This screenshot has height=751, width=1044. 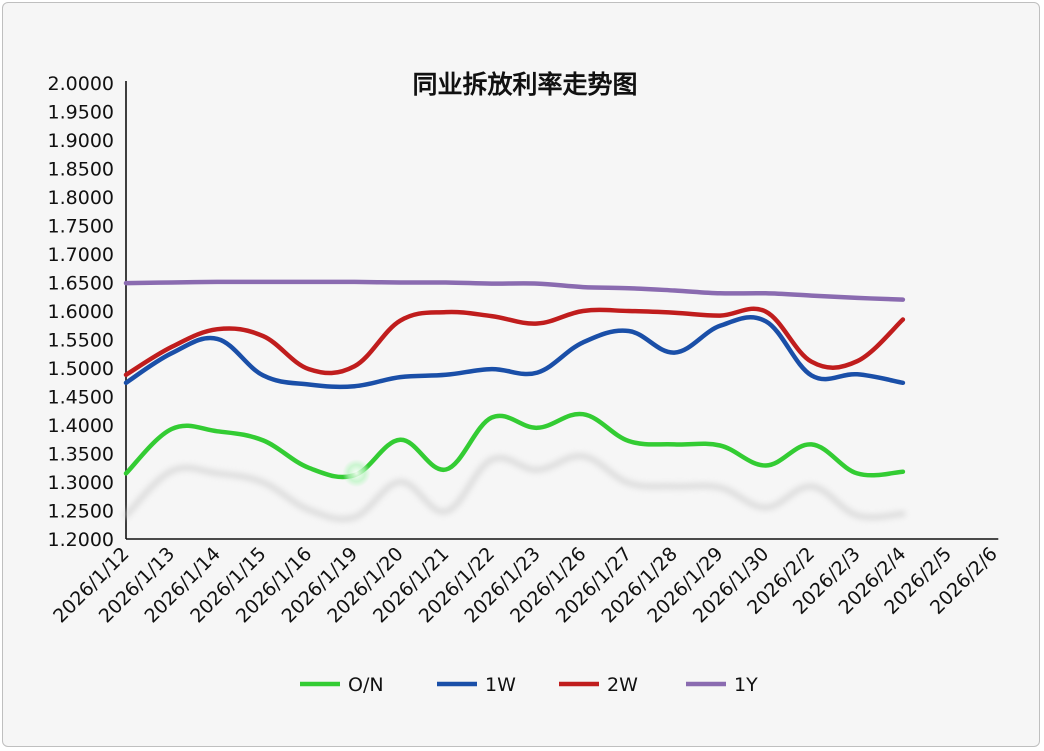 What do you see at coordinates (366, 685) in the screenshot?
I see `legend-label: O/N` at bounding box center [366, 685].